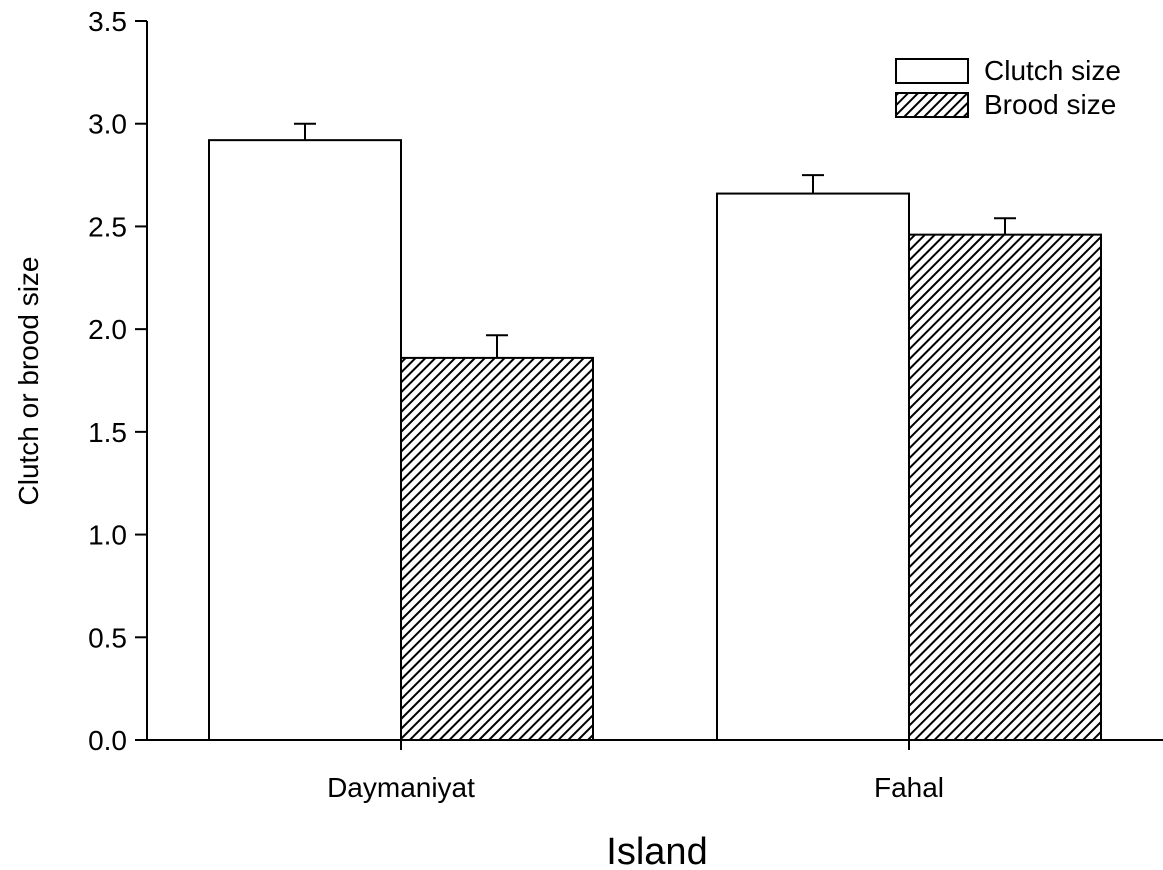  I want to click on y-axis-title: Clutch or brood size, so click(28, 380).